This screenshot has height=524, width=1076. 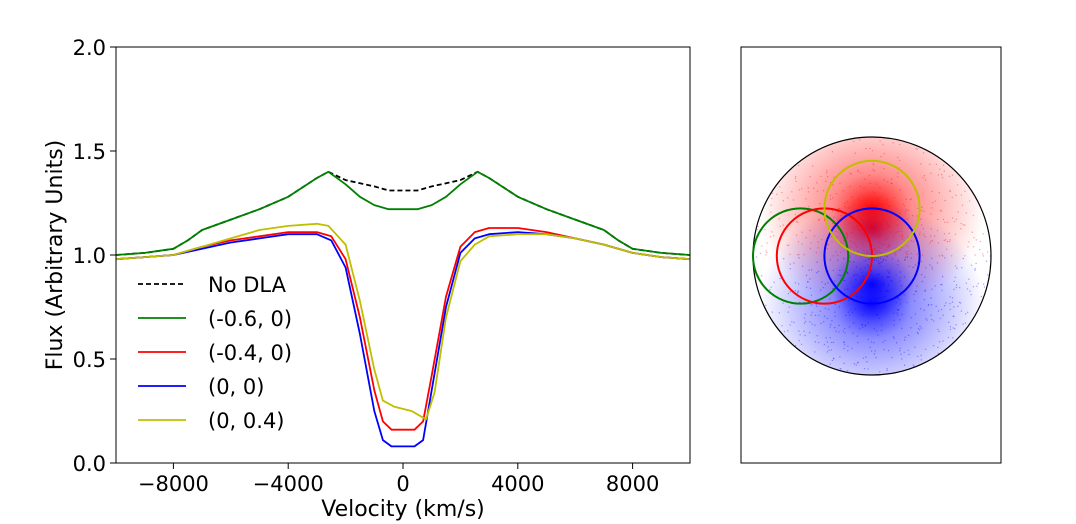 What do you see at coordinates (872, 256) in the screenshot?
I see `geometry-layer` at bounding box center [872, 256].